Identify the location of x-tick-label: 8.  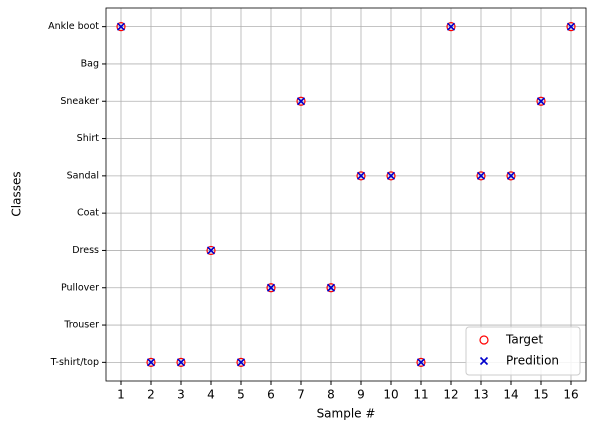
(331, 395).